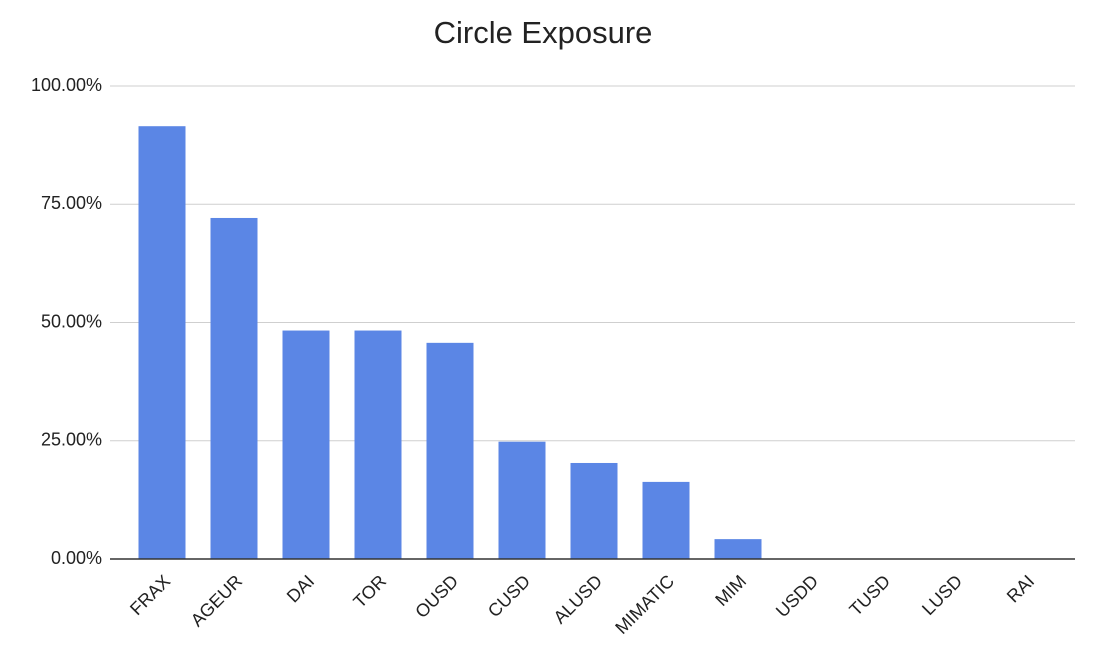  I want to click on x-tick-label: OUSD, so click(436, 596).